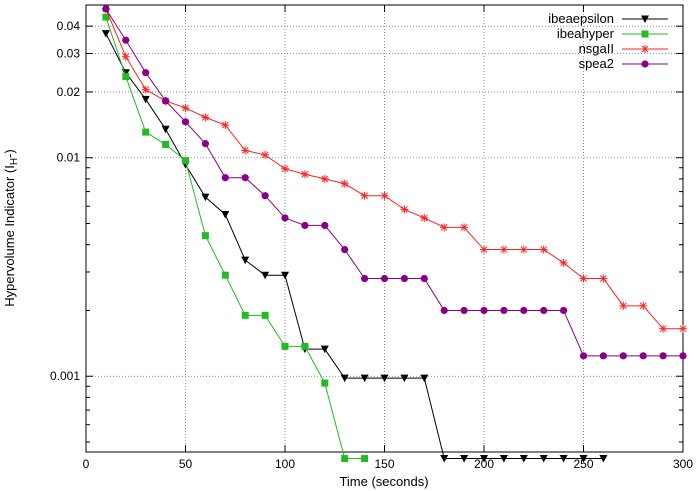 Image resolution: width=700 pixels, height=491 pixels. Describe the element at coordinates (596, 48) in the screenshot. I see `legend-label-nsgaII: nsgaII` at that location.